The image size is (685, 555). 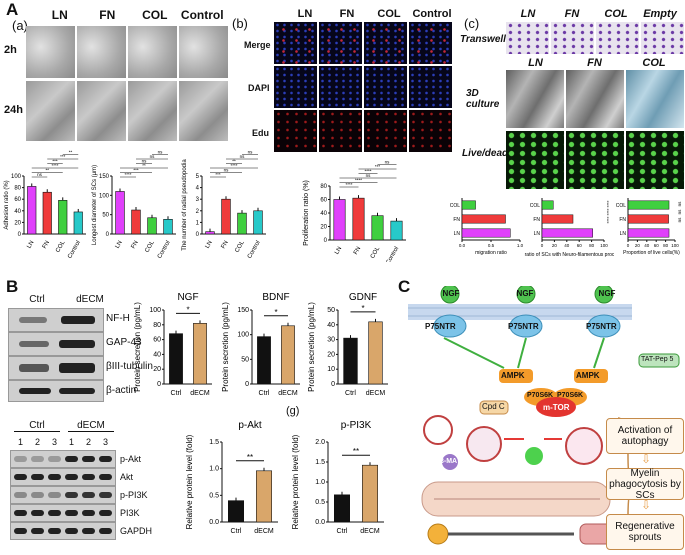 What do you see at coordinates (157, 369) in the screenshot?
I see `y-tick-label: 20` at bounding box center [157, 369].